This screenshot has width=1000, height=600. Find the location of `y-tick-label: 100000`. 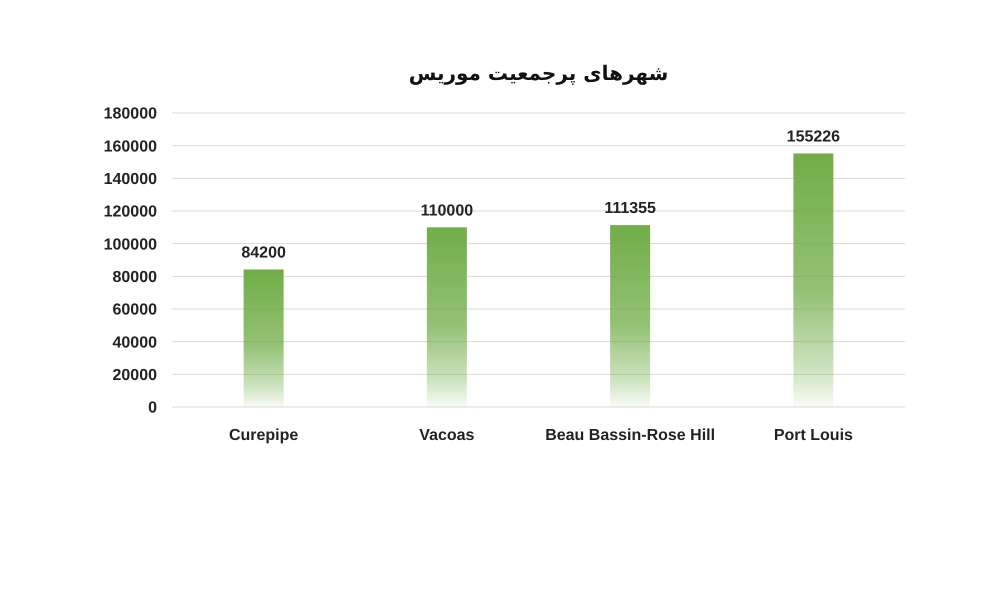

y-tick-label: 100000 is located at coordinates (131, 245).